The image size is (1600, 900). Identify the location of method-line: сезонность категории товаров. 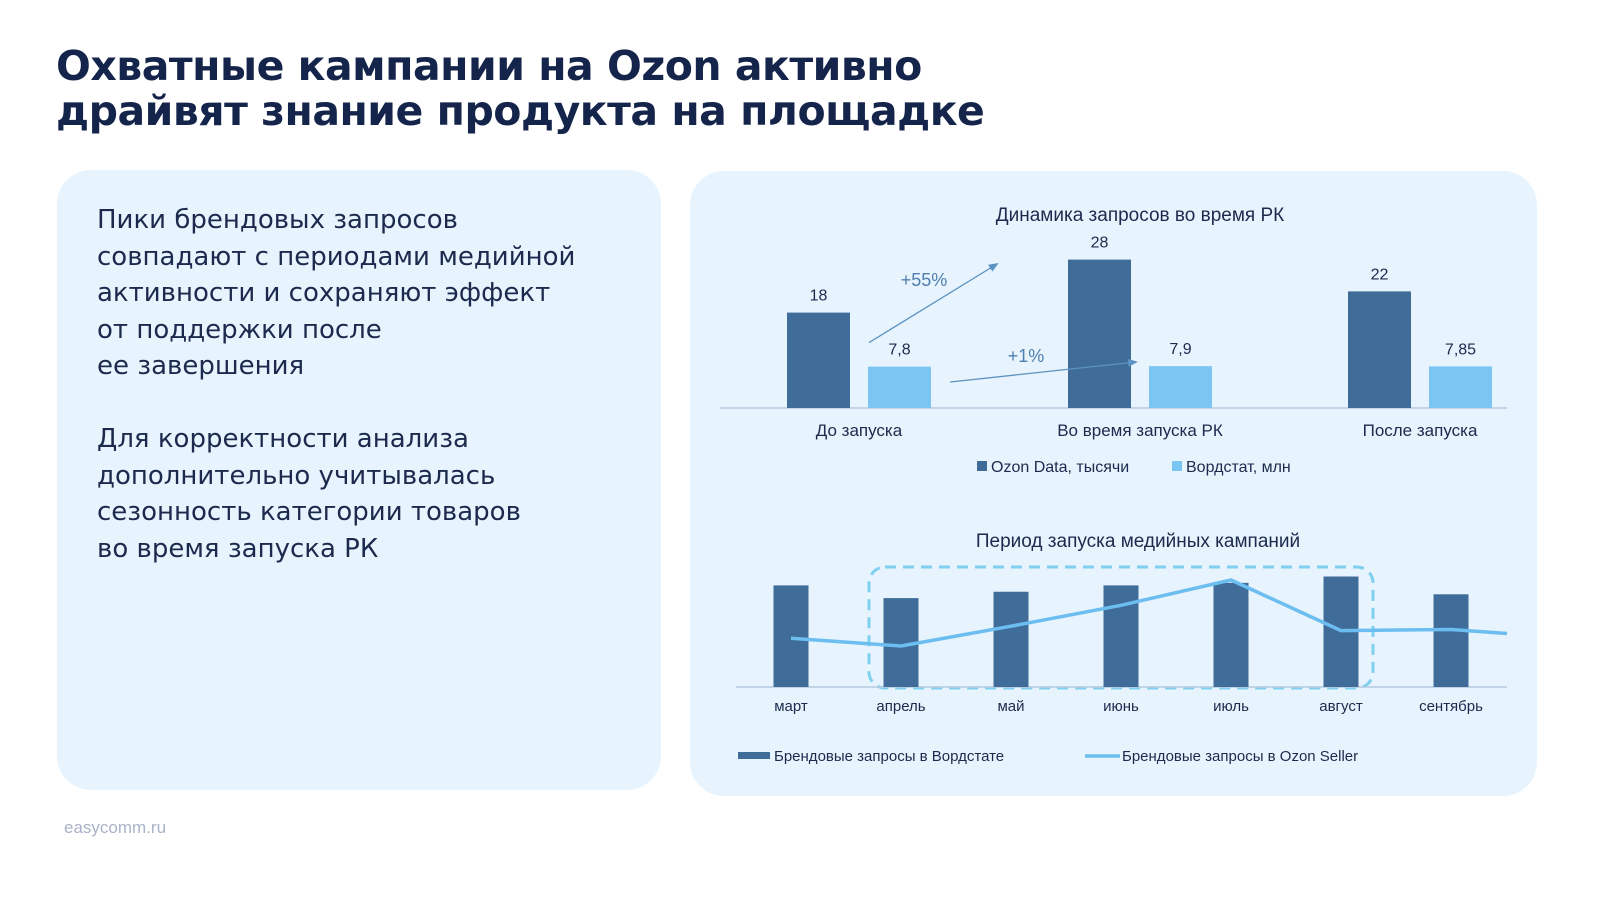
(309, 512).